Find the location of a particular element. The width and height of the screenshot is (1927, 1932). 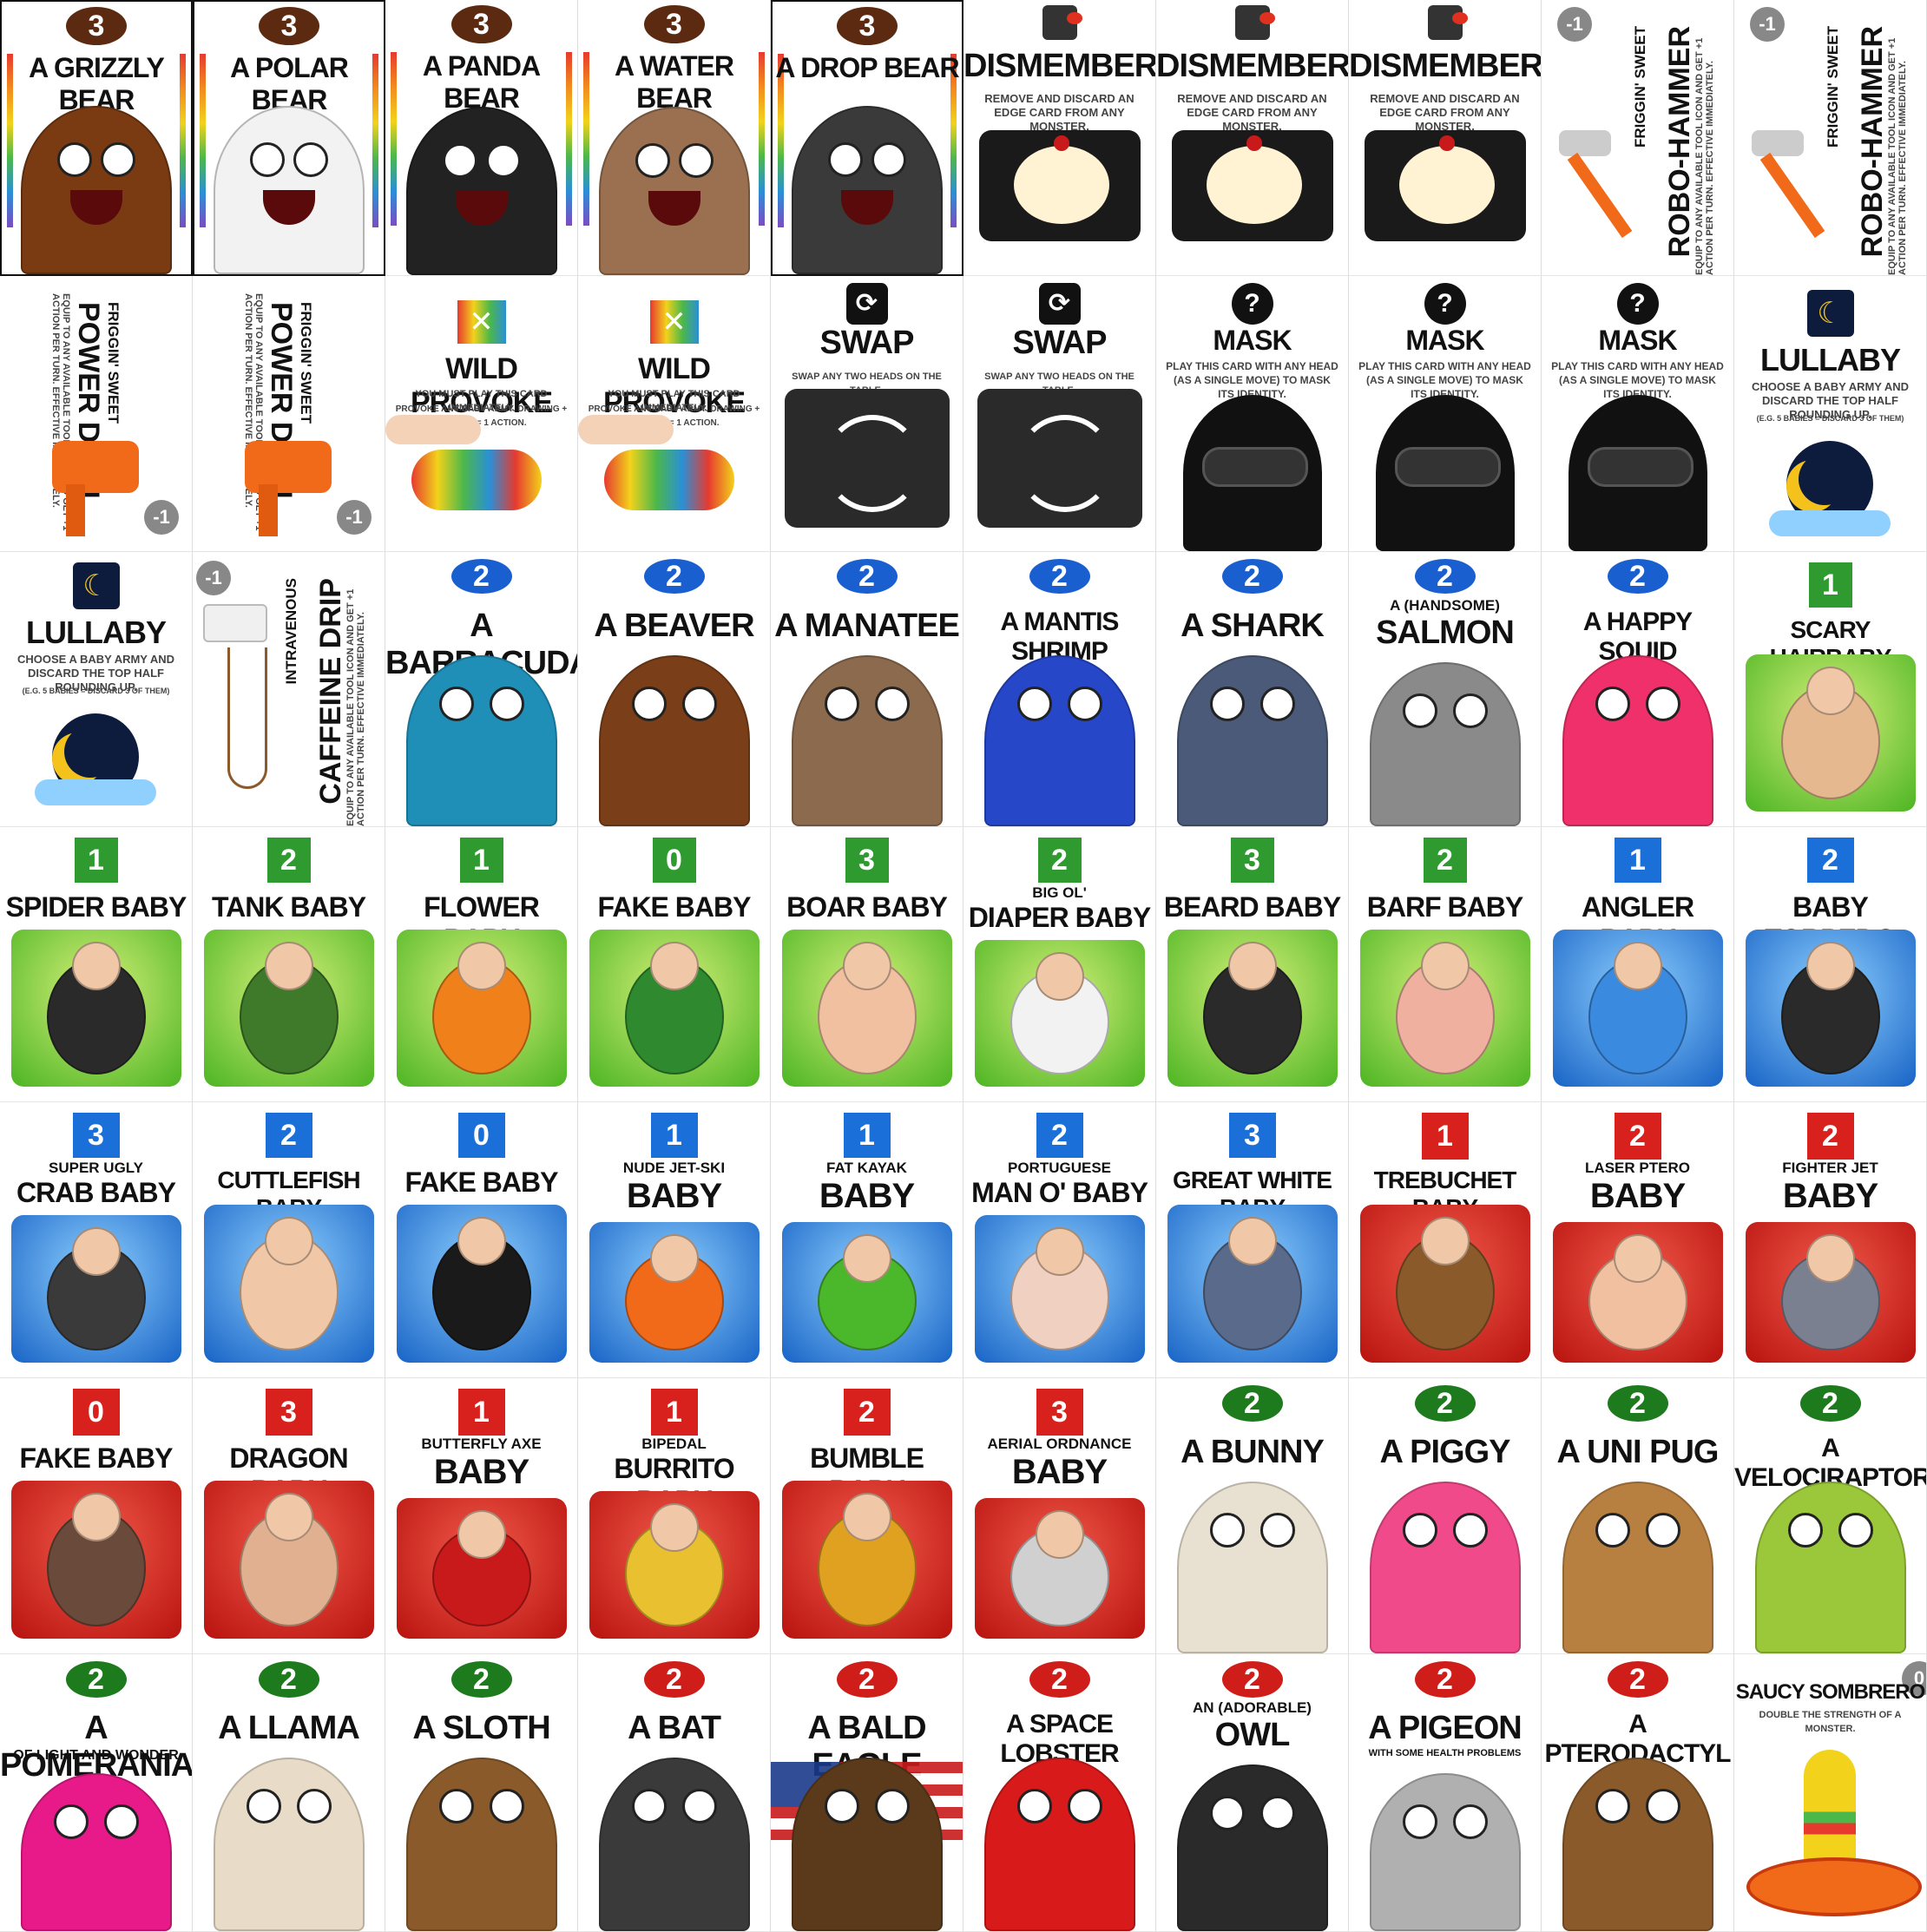

game-card: 3 BEARD BABY is located at coordinates (1252, 964).